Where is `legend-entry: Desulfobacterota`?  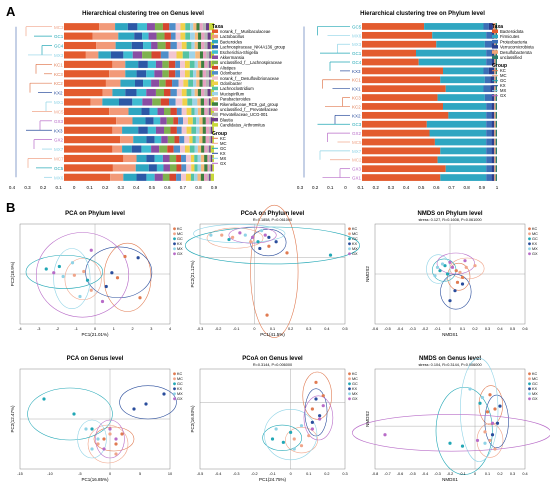
legend-entry: Desulfobacterota is located at coordinates (516, 52).